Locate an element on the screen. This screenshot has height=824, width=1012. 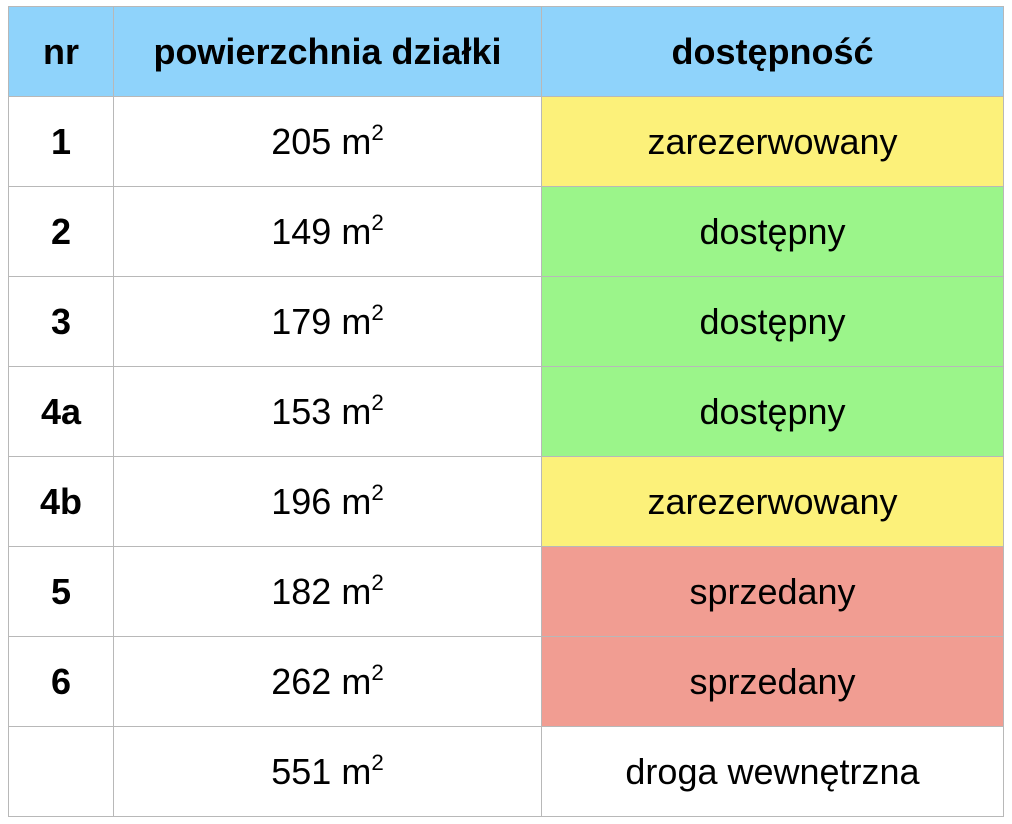
table-header-row: nr powierzchnia działki dostępność is located at coordinates (506, 51).